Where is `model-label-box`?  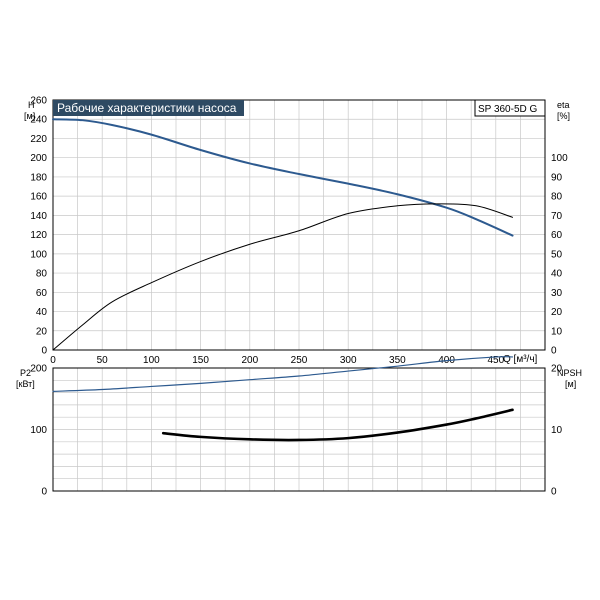 model-label-box is located at coordinates (510, 108).